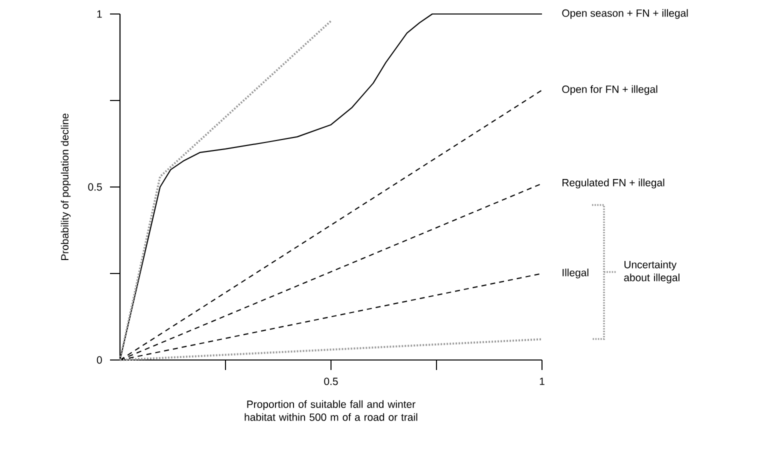 This screenshot has height=464, width=757. What do you see at coordinates (575, 273) in the screenshot?
I see `series-label: Illegal` at bounding box center [575, 273].